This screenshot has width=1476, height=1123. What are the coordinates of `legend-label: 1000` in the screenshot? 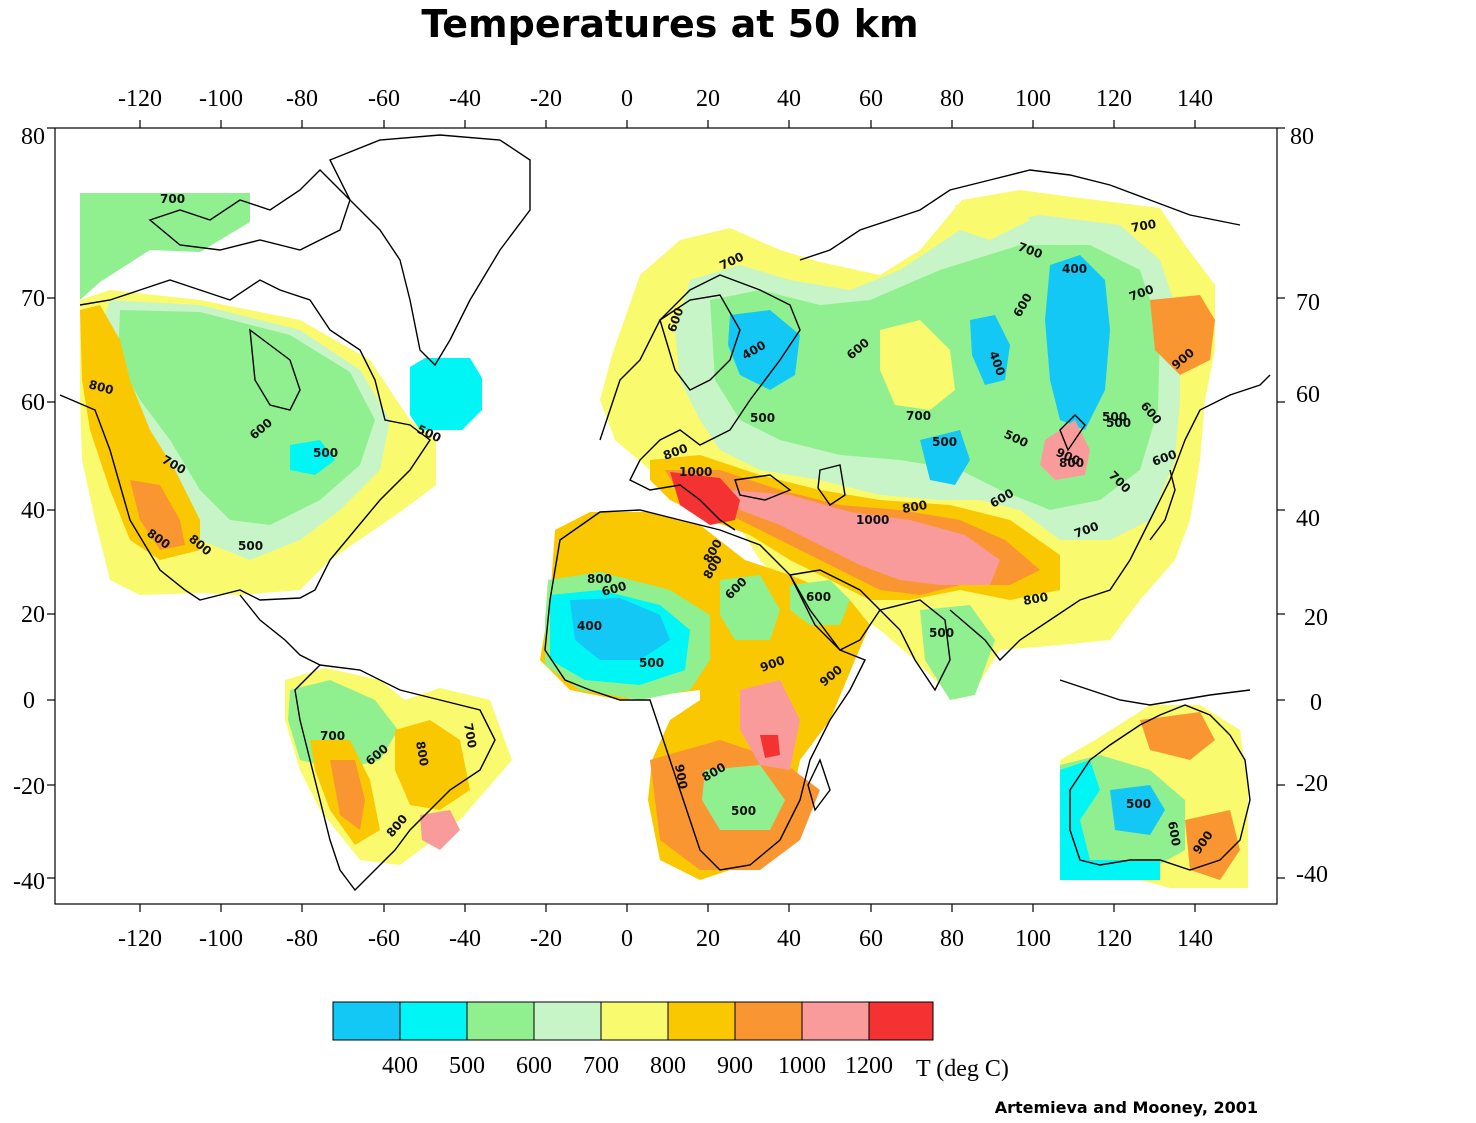 It's located at (802, 1066).